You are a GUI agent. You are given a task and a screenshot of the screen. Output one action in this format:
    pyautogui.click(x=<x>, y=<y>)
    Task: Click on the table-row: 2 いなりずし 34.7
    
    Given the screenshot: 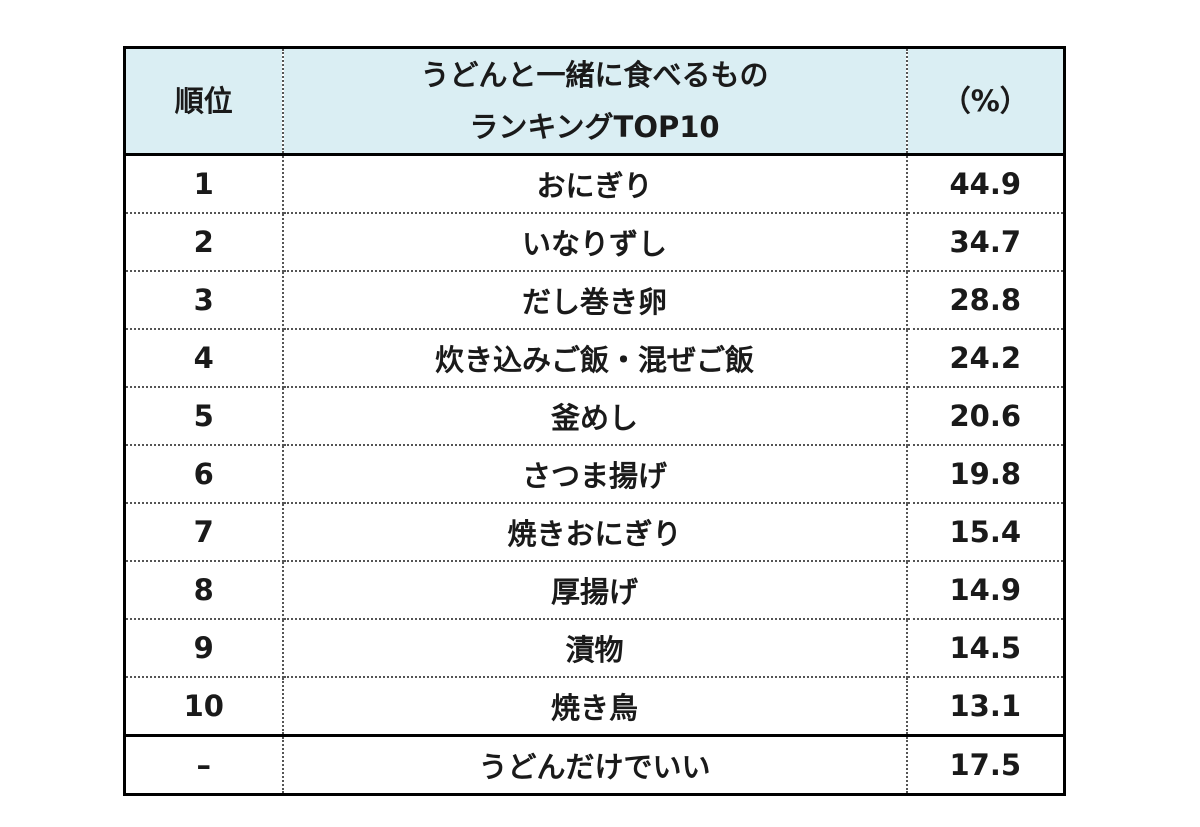 What is the action you would take?
    pyautogui.click(x=594, y=242)
    